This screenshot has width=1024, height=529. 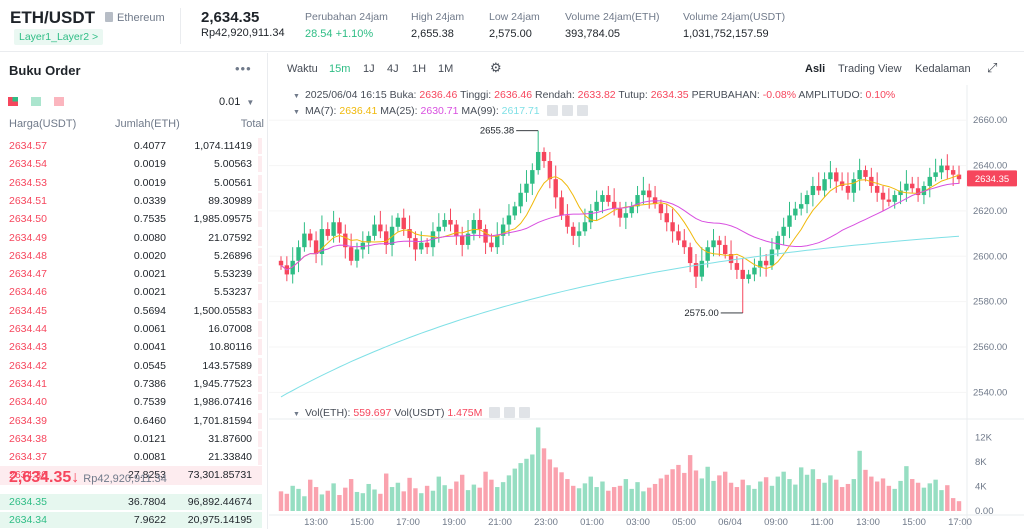 I want to click on interval-15m: 15m, so click(x=340, y=69).